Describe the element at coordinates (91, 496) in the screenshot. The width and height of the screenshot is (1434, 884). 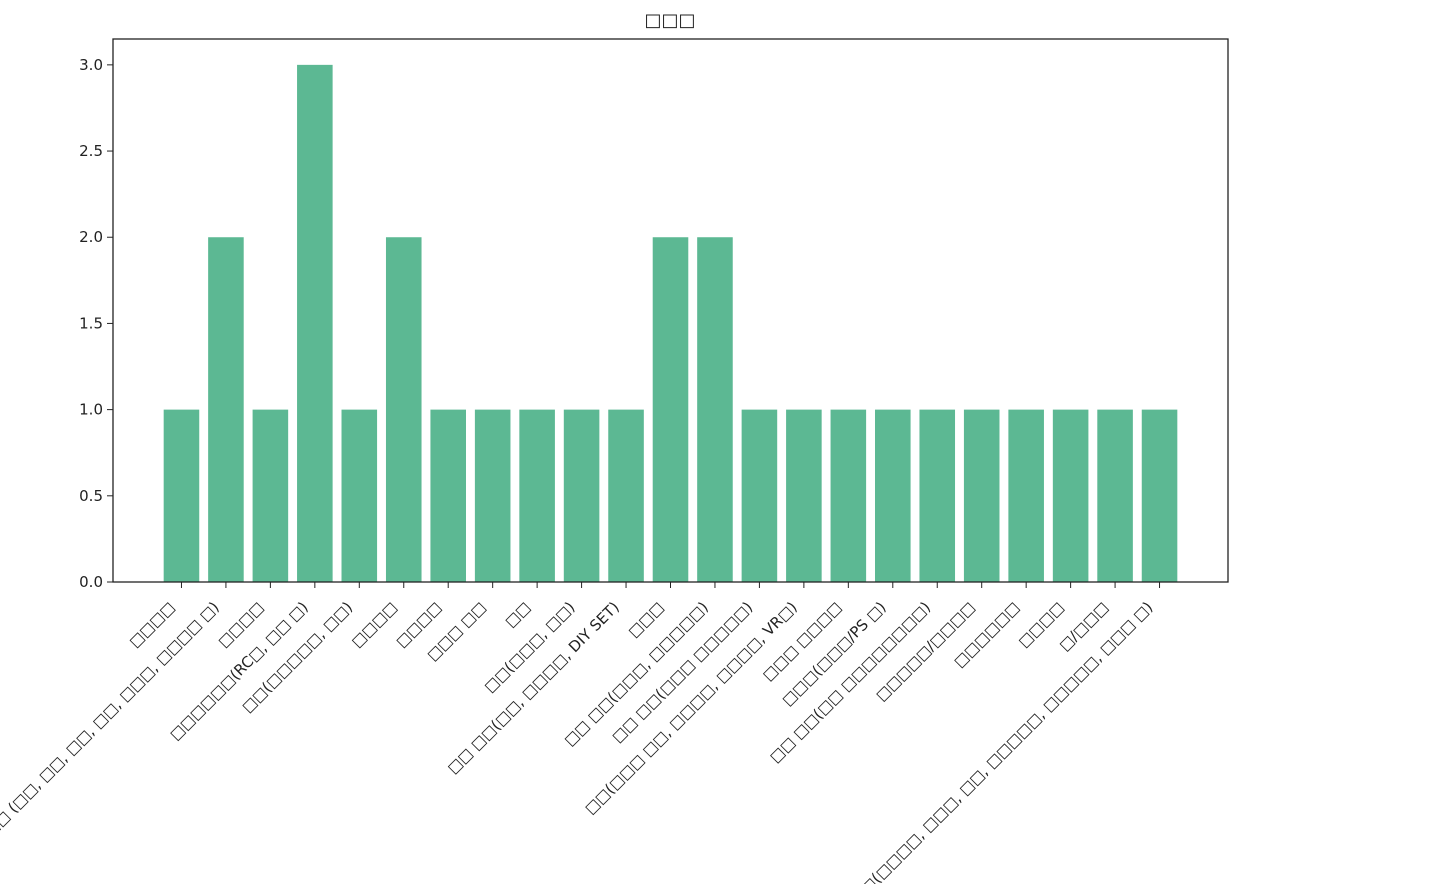
I see `y-tick-label: 0.5` at that location.